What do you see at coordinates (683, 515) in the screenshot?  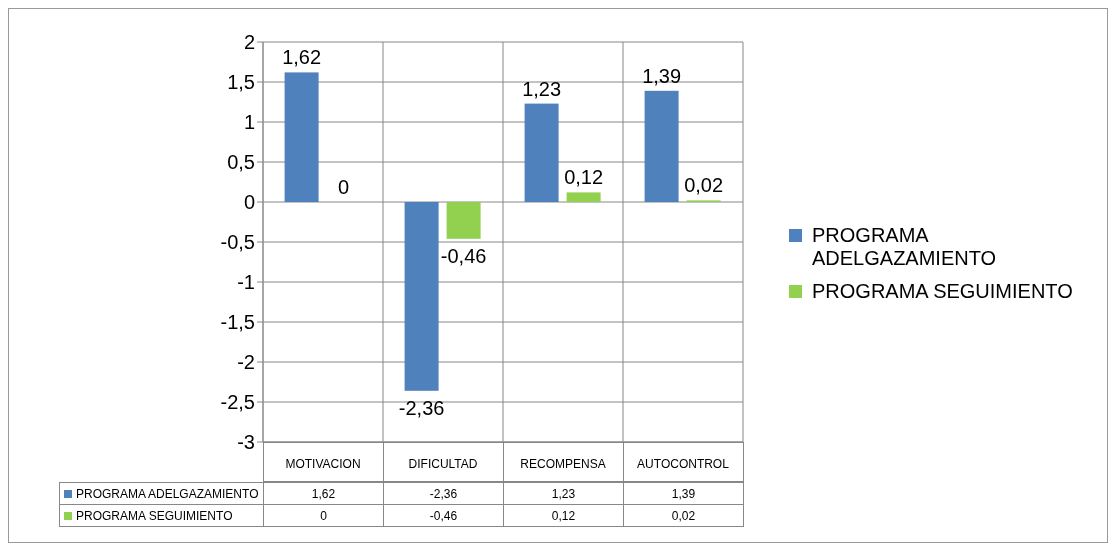 I see `data-label: 0,02` at bounding box center [683, 515].